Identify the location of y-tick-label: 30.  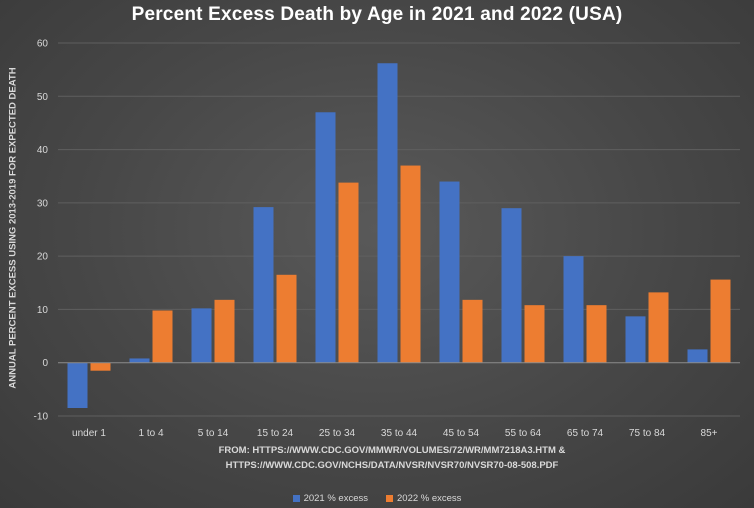
(43, 203).